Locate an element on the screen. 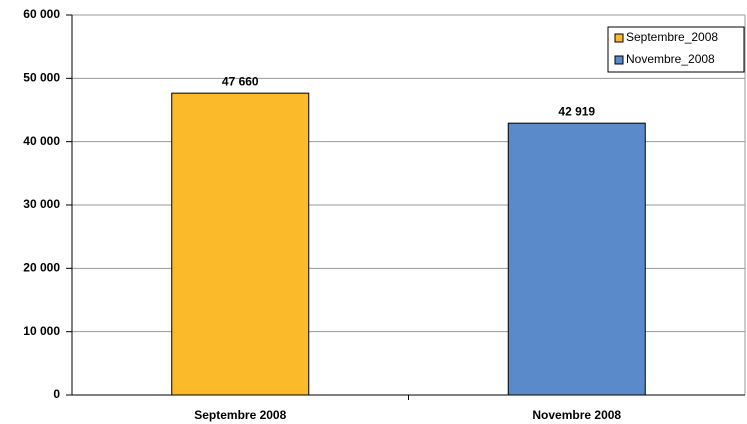 The image size is (747, 424). y-tick-label: 10 000 is located at coordinates (41, 331).